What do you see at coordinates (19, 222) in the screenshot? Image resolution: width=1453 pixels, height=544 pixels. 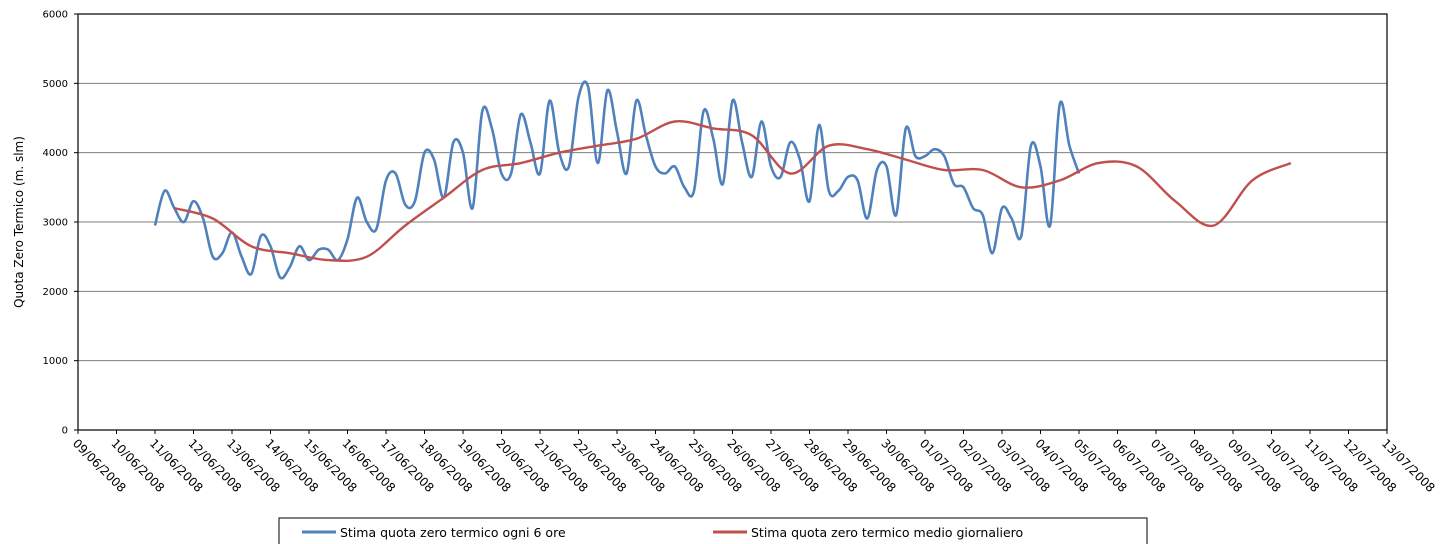 I see `y-axis-label: Quota Zero Termico (m. slm)` at bounding box center [19, 222].